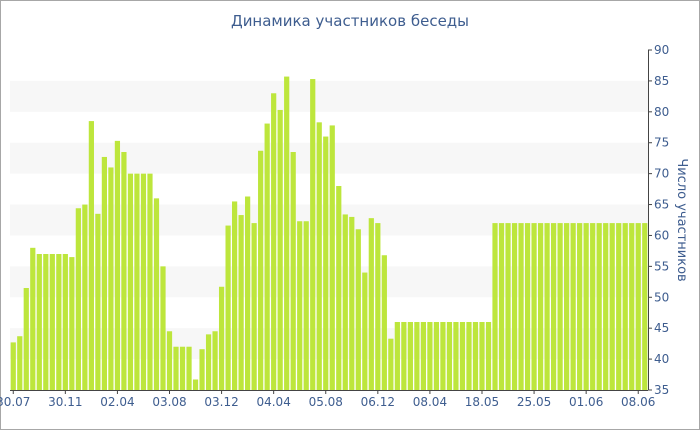 Image resolution: width=700 pixels, height=430 pixels. Describe the element at coordinates (661, 174) in the screenshot. I see `y-tick-label: 70` at that location.